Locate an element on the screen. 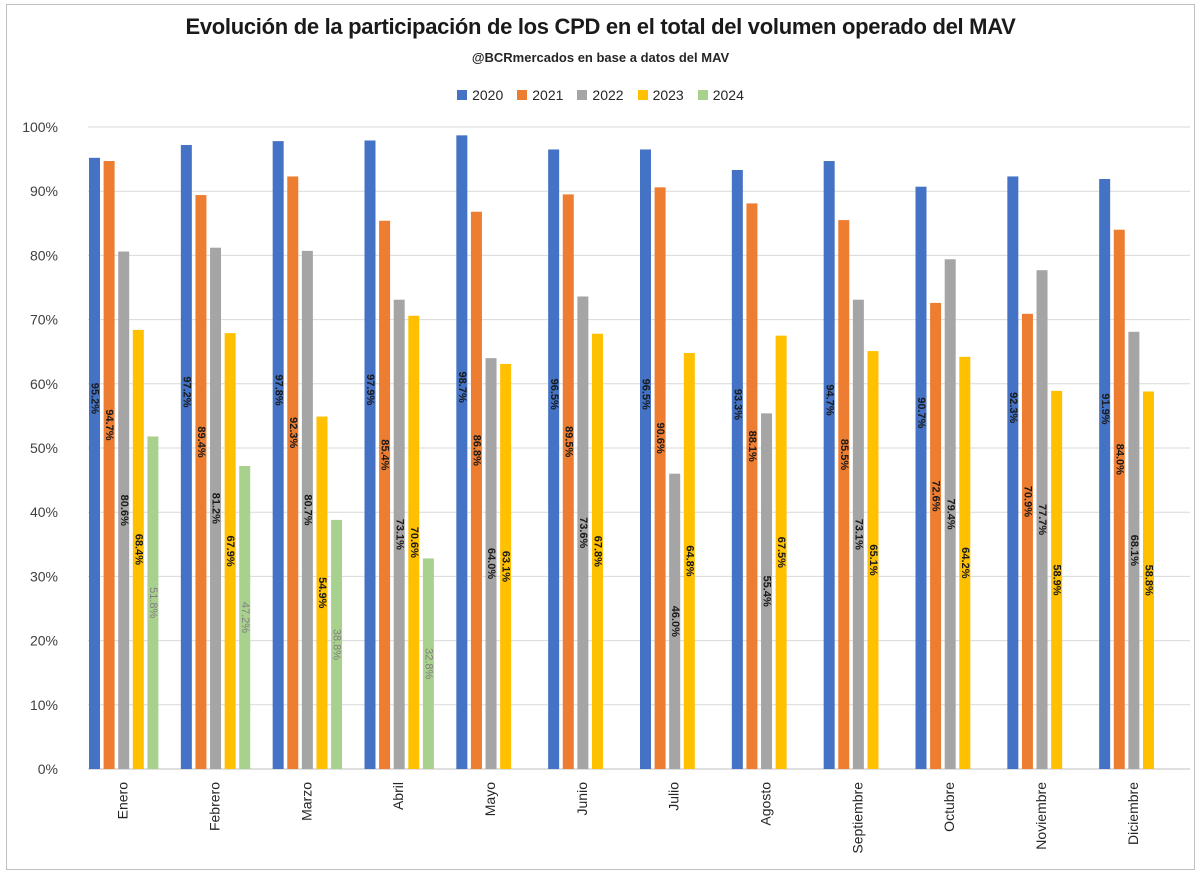 This screenshot has height=873, width=1201. bar-2023-febrero is located at coordinates (230, 551).